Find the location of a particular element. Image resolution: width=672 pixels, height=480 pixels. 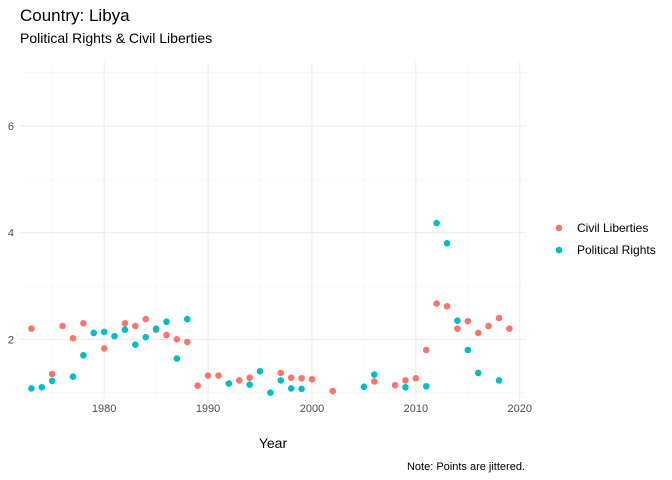

x-tick-label: 2020 is located at coordinates (520, 409).